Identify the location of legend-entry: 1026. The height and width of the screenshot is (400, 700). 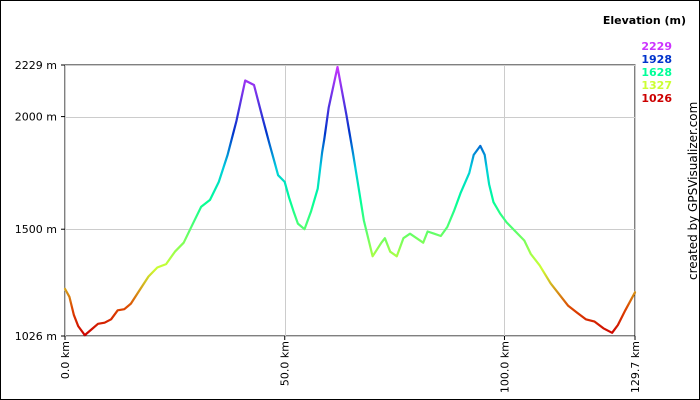
(656, 98).